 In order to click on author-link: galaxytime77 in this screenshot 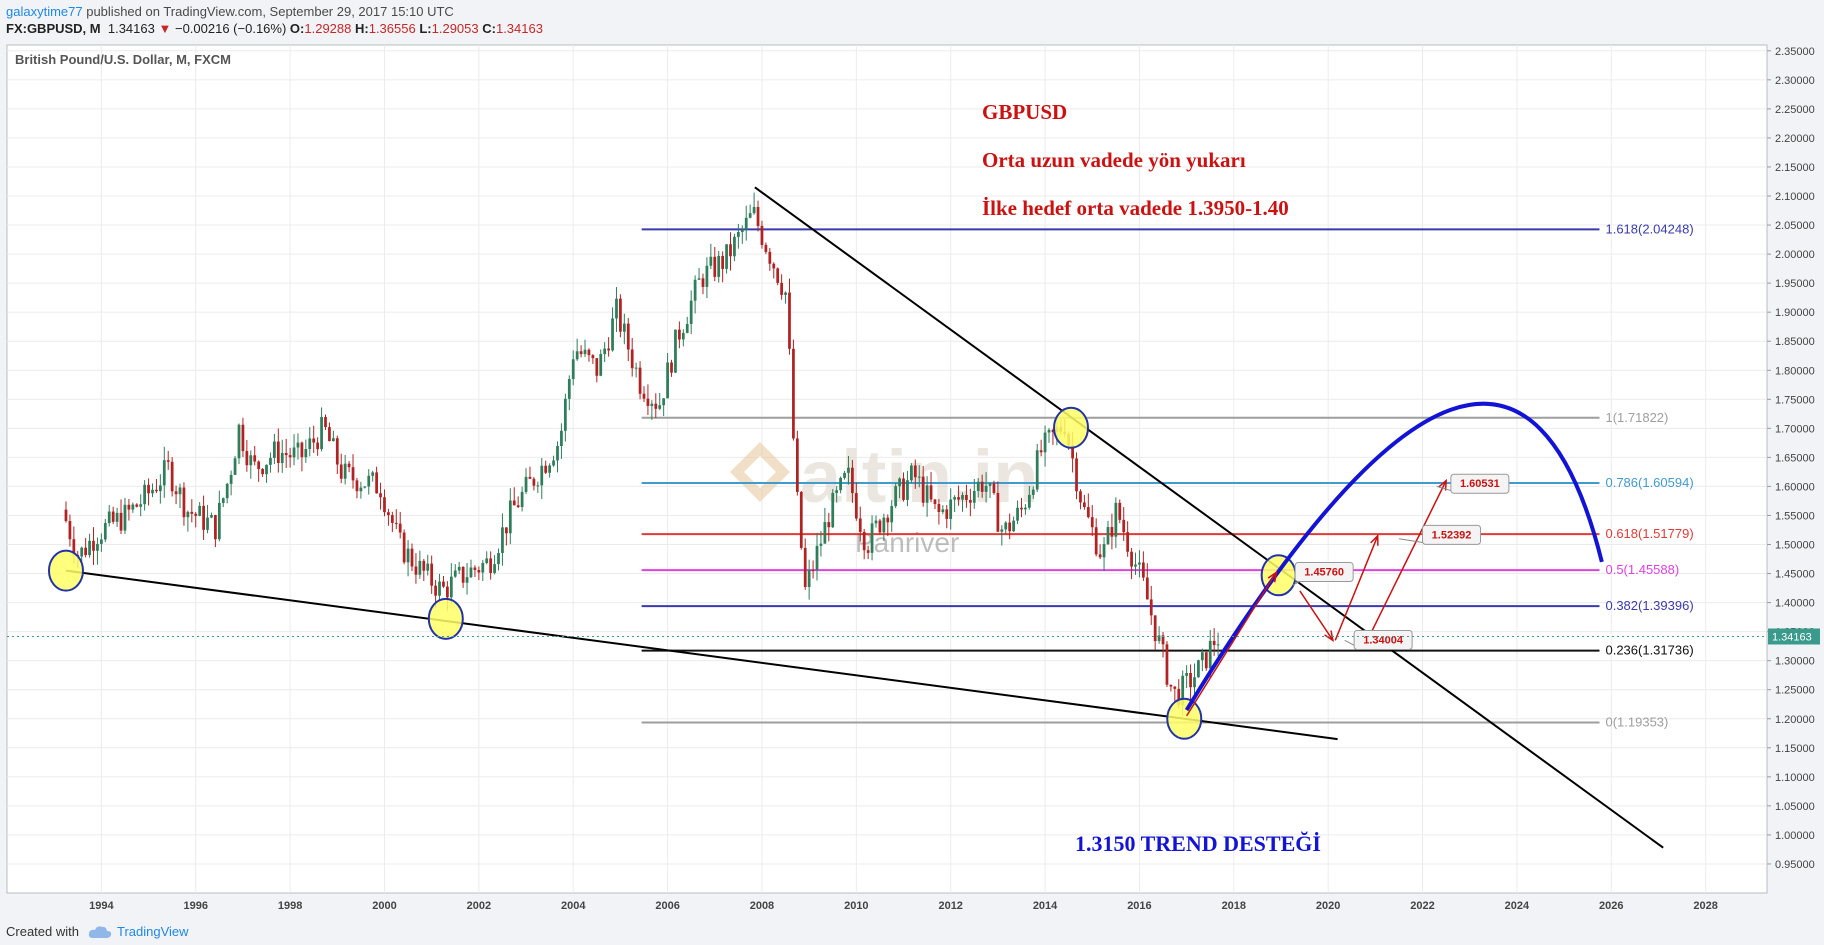, I will do `click(44, 11)`.